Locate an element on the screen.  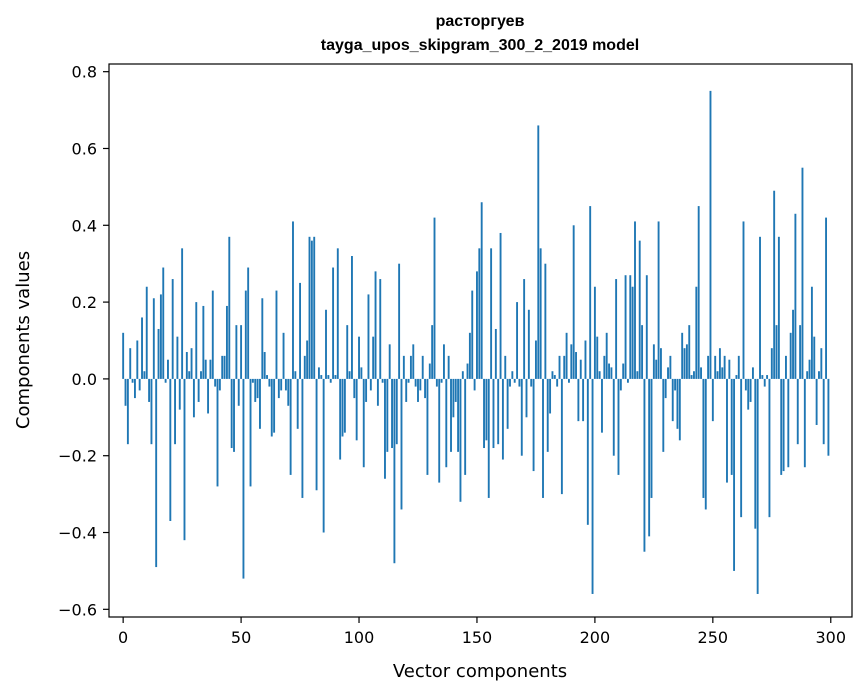
y-tick-label: −0.2 is located at coordinates (77, 456).